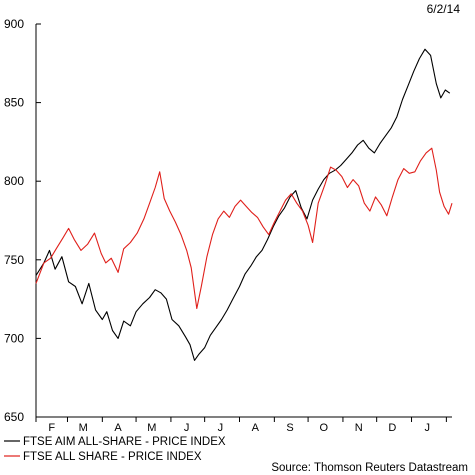  What do you see at coordinates (324, 428) in the screenshot?
I see `x-tick-label: O` at bounding box center [324, 428].